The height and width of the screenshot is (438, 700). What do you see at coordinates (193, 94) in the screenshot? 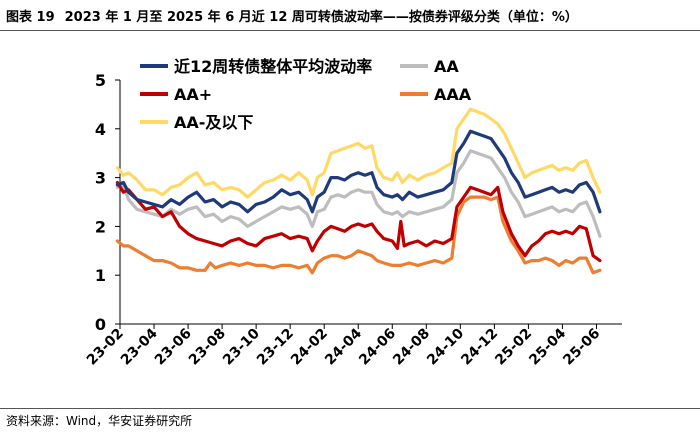
I see `legend-label: AA+` at bounding box center [193, 94].